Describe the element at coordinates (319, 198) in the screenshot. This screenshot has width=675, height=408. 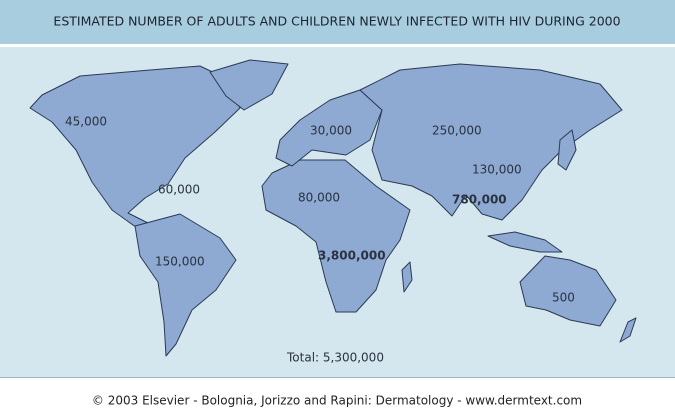
I see `region-label: 80,000` at that location.